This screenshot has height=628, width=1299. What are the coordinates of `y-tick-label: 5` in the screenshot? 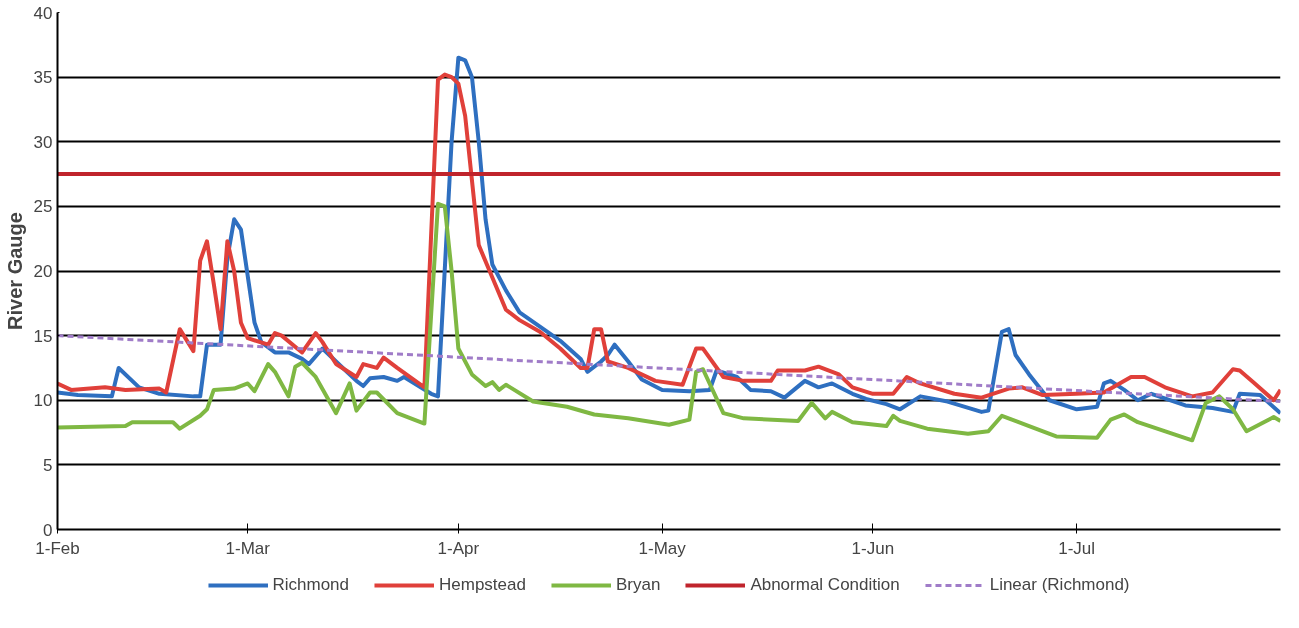 It's located at (48, 465).